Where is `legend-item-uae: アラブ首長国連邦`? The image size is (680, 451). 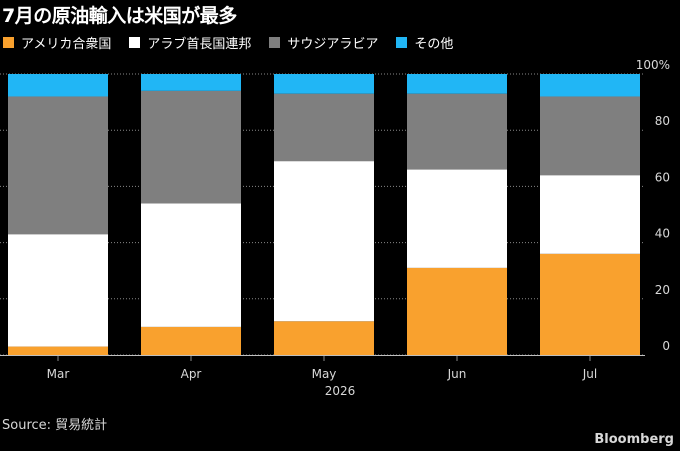 legend-item-uae: アラブ首長国連邦 is located at coordinates (190, 42).